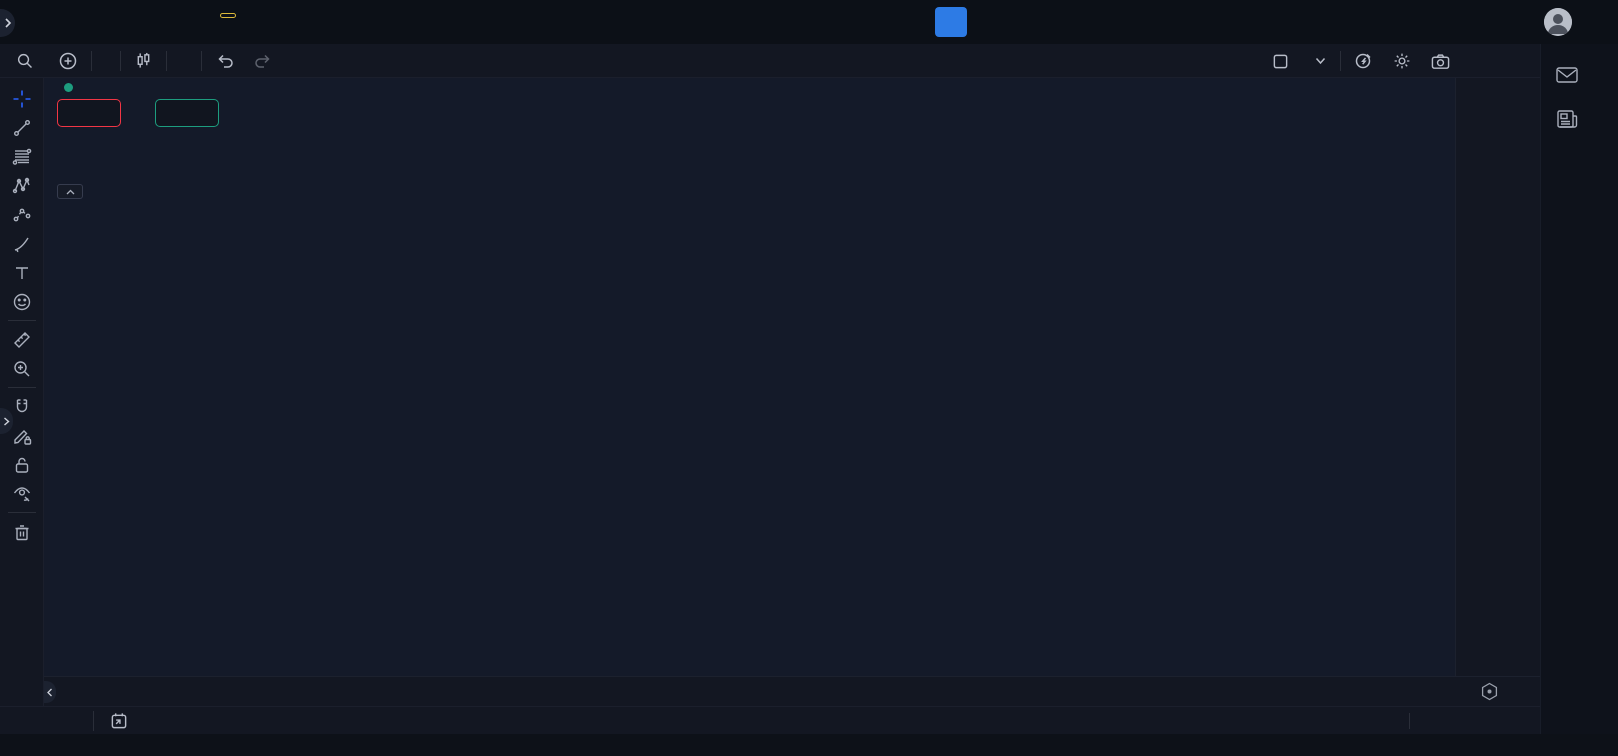 This screenshot has width=1618, height=756. Describe the element at coordinates (22, 464) in the screenshot. I see `lock-all-drawings-button` at that location.